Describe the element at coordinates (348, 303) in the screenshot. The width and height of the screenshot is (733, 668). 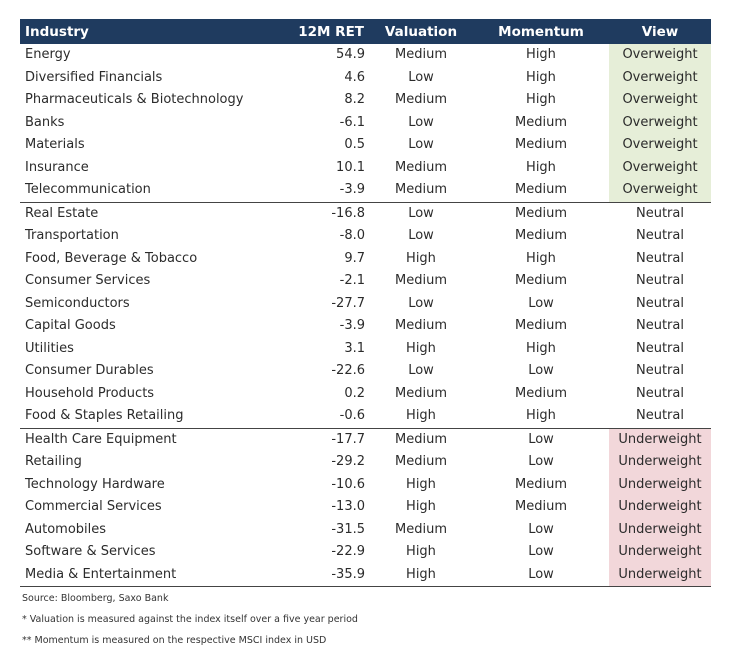
I see `return-cell: -27.7` at that location.